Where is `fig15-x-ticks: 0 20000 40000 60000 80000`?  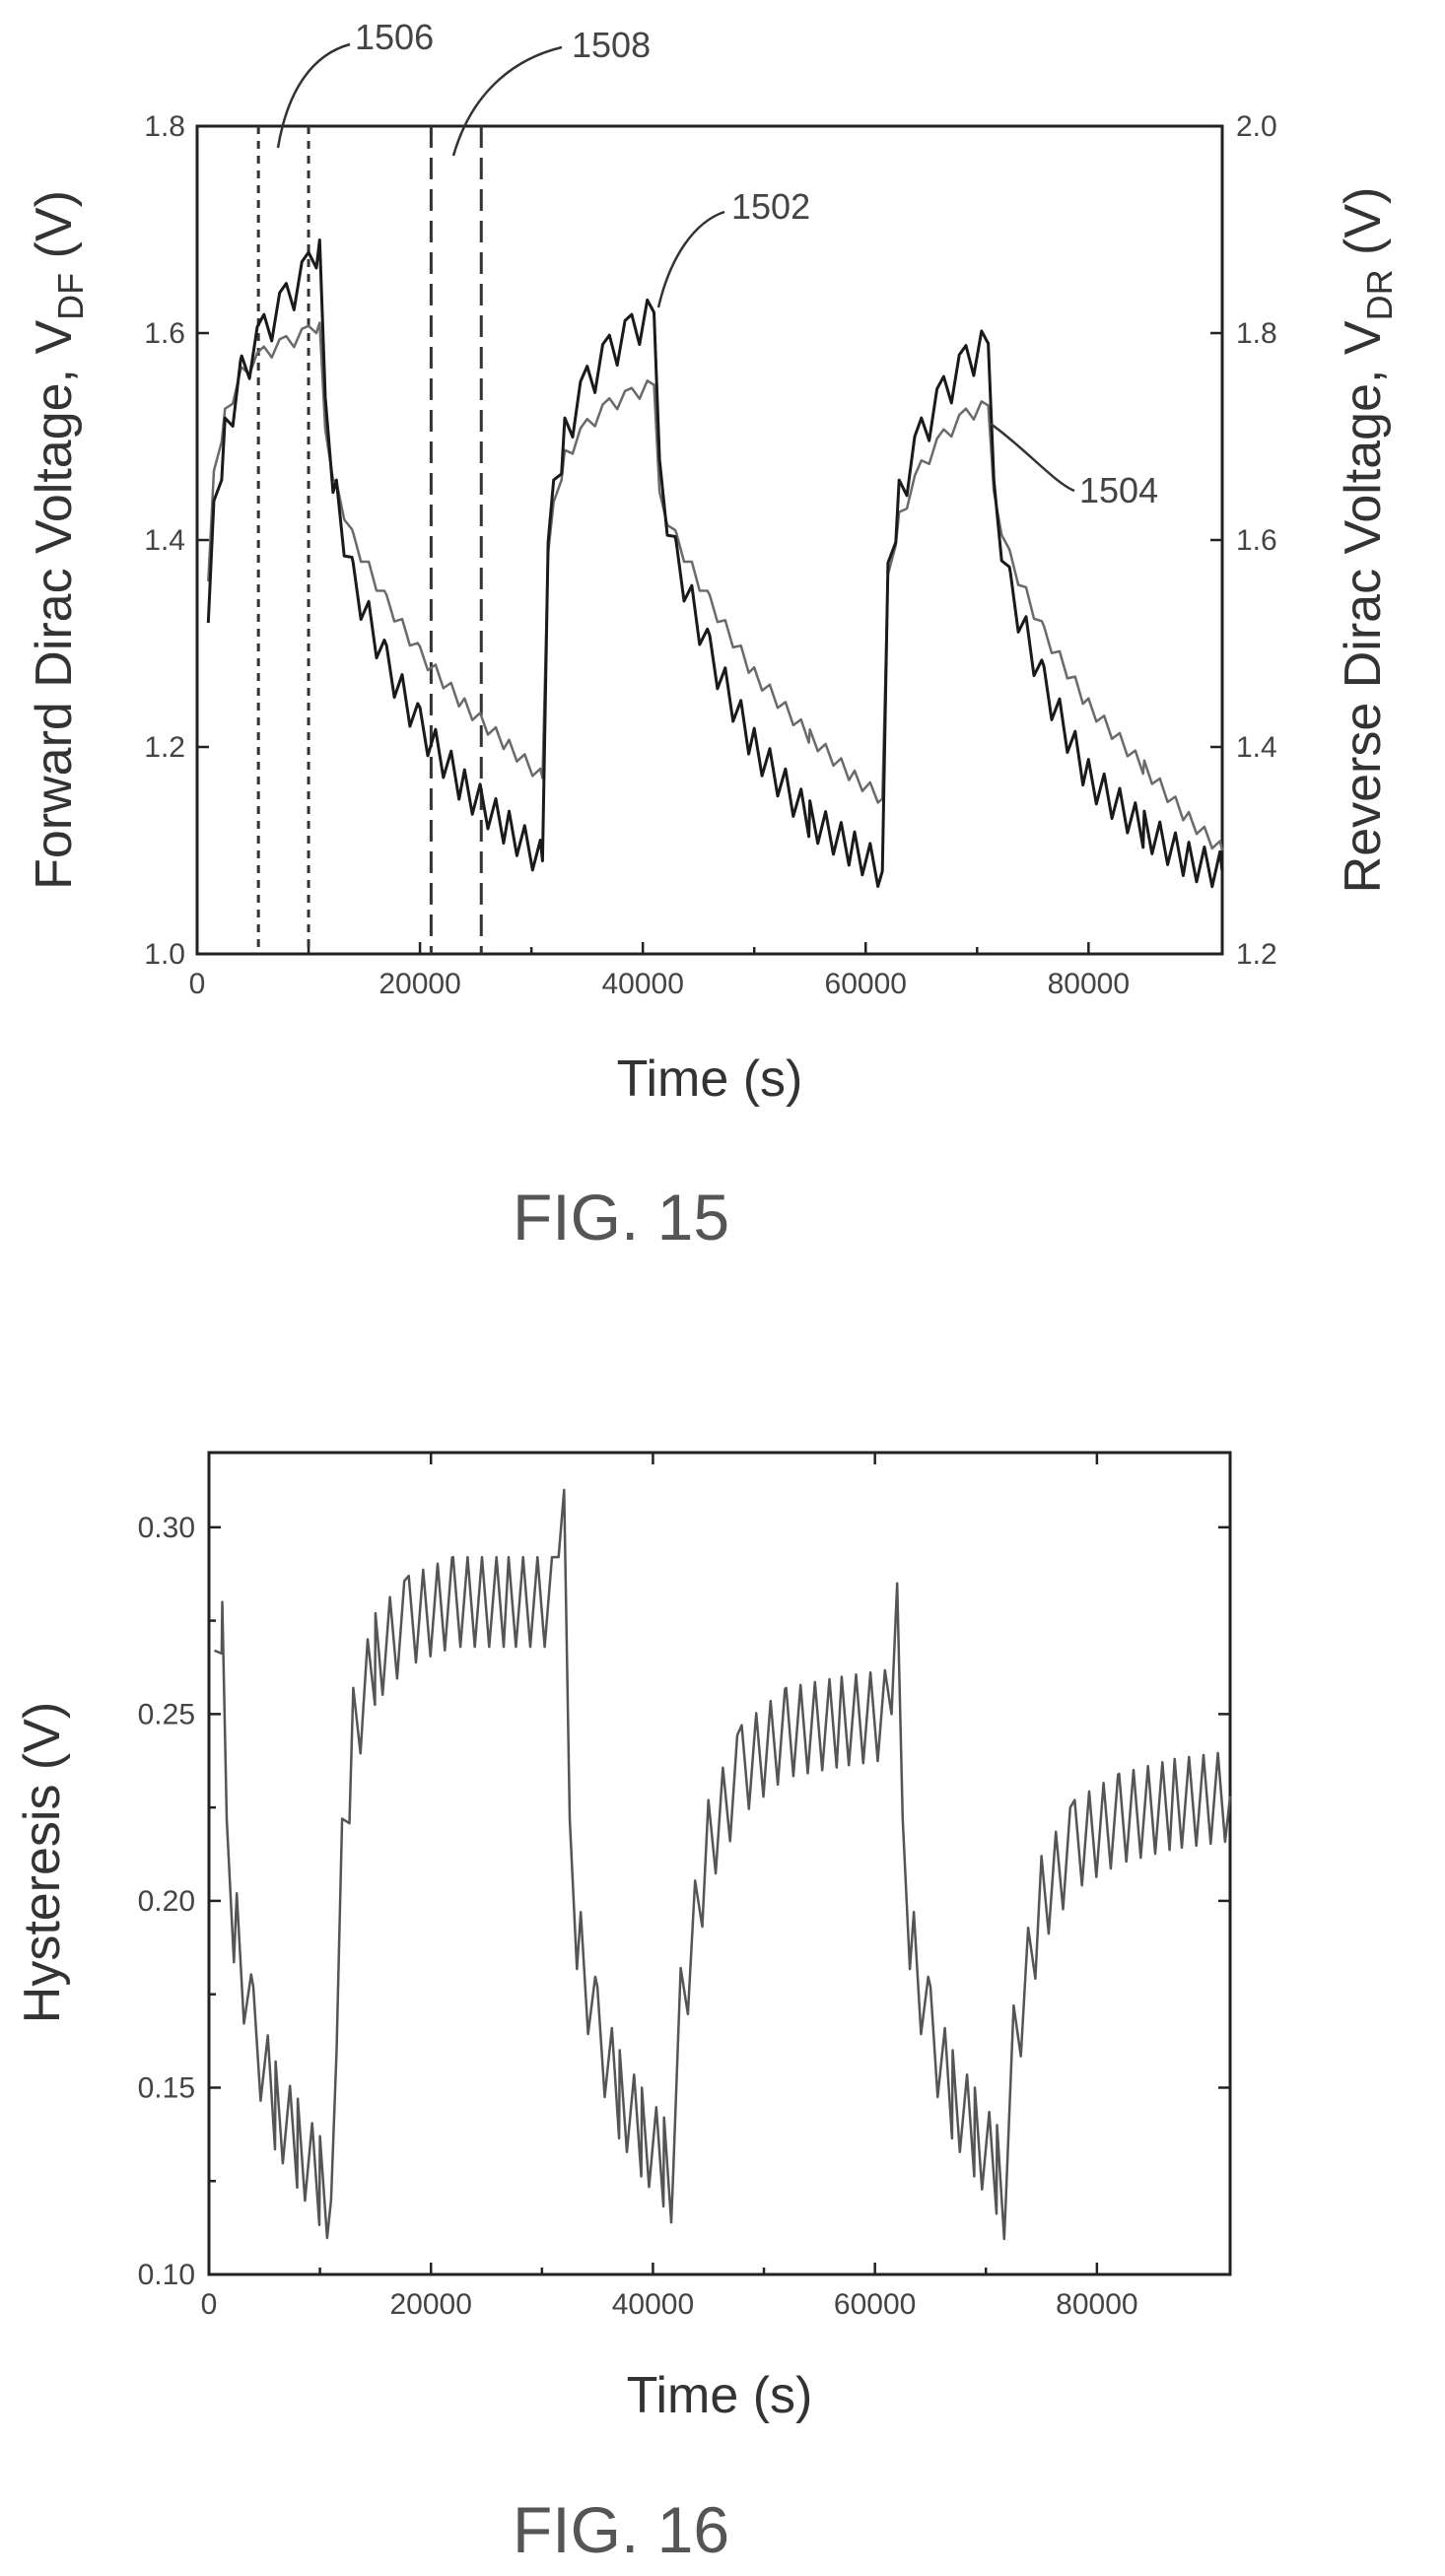
fig15-x-ticks: 0 20000 40000 60000 80000 is located at coordinates (659, 971).